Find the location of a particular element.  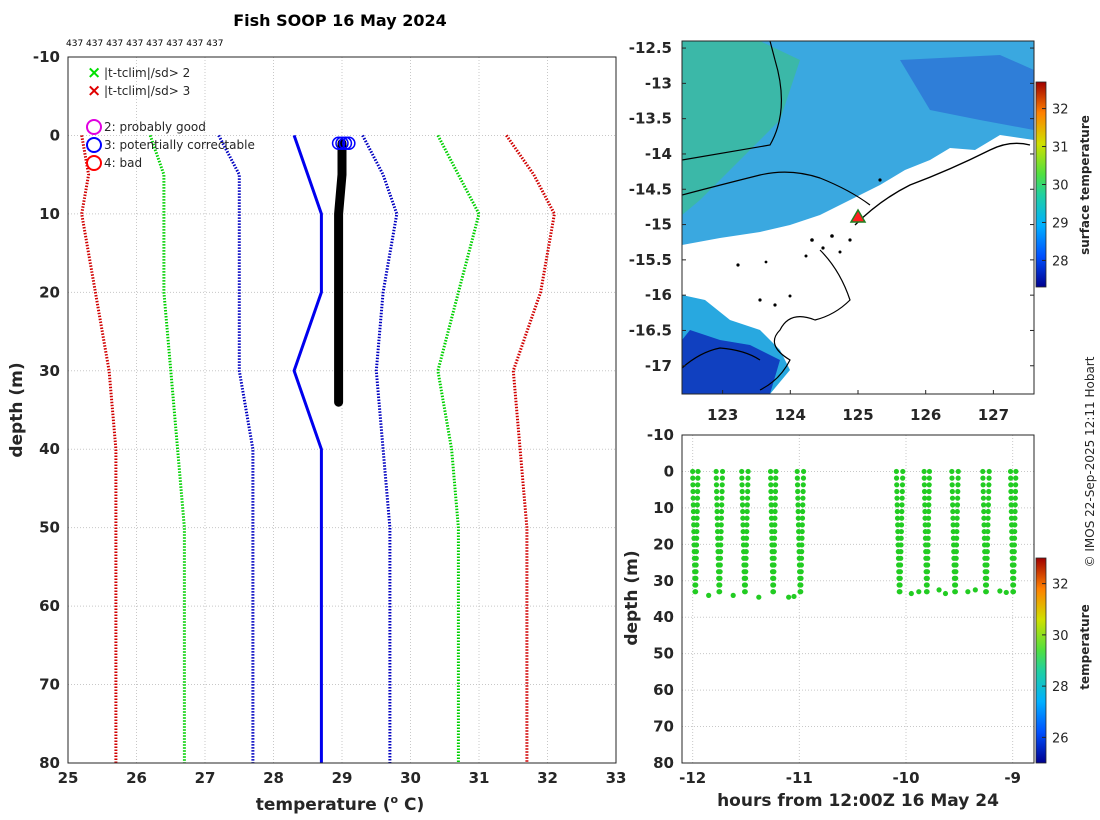

profile-ytick-label: 40 is located at coordinates (49, 449).